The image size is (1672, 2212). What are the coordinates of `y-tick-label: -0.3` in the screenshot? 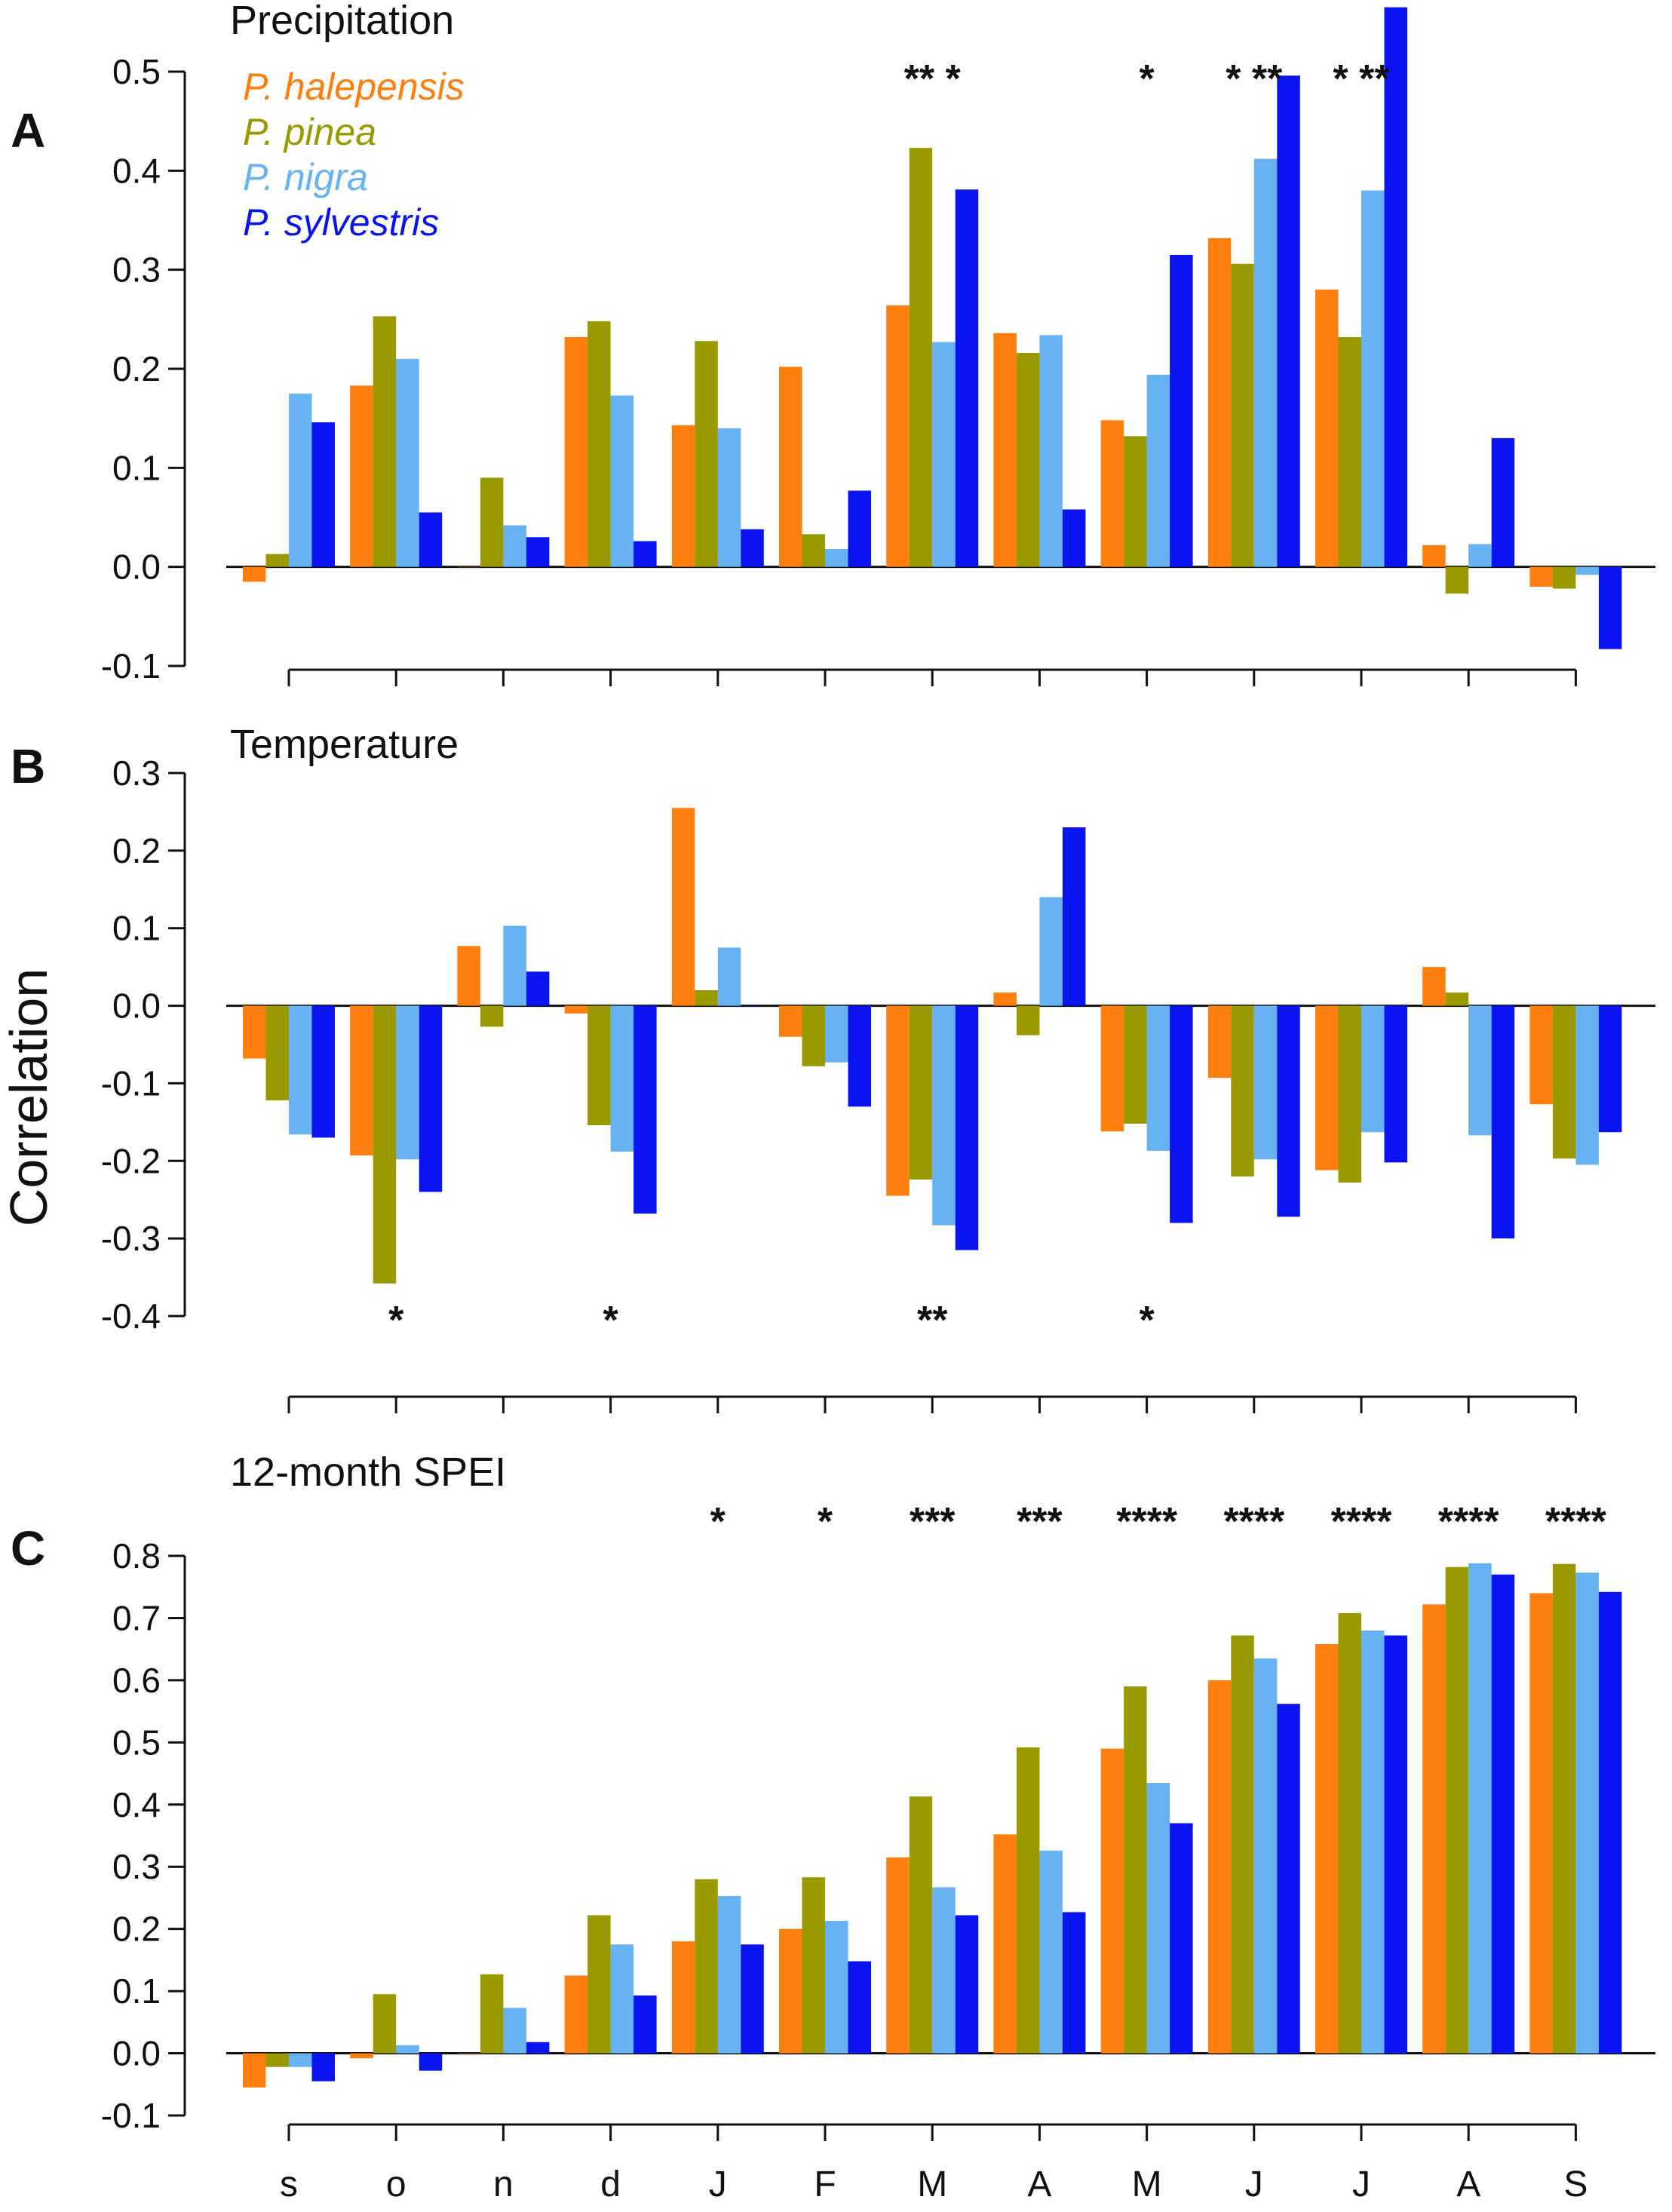 It's located at (131, 1238).